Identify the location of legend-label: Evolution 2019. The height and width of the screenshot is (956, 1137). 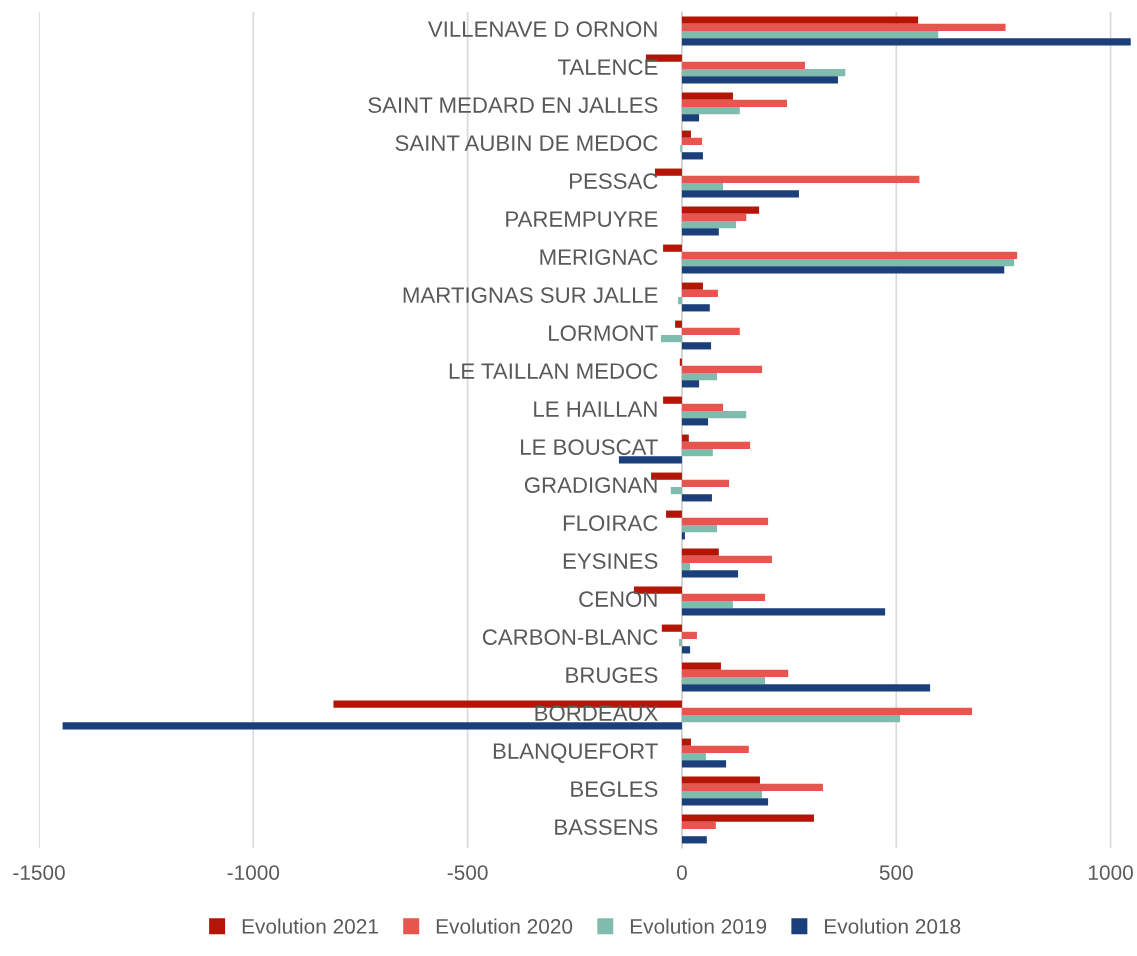
(698, 926).